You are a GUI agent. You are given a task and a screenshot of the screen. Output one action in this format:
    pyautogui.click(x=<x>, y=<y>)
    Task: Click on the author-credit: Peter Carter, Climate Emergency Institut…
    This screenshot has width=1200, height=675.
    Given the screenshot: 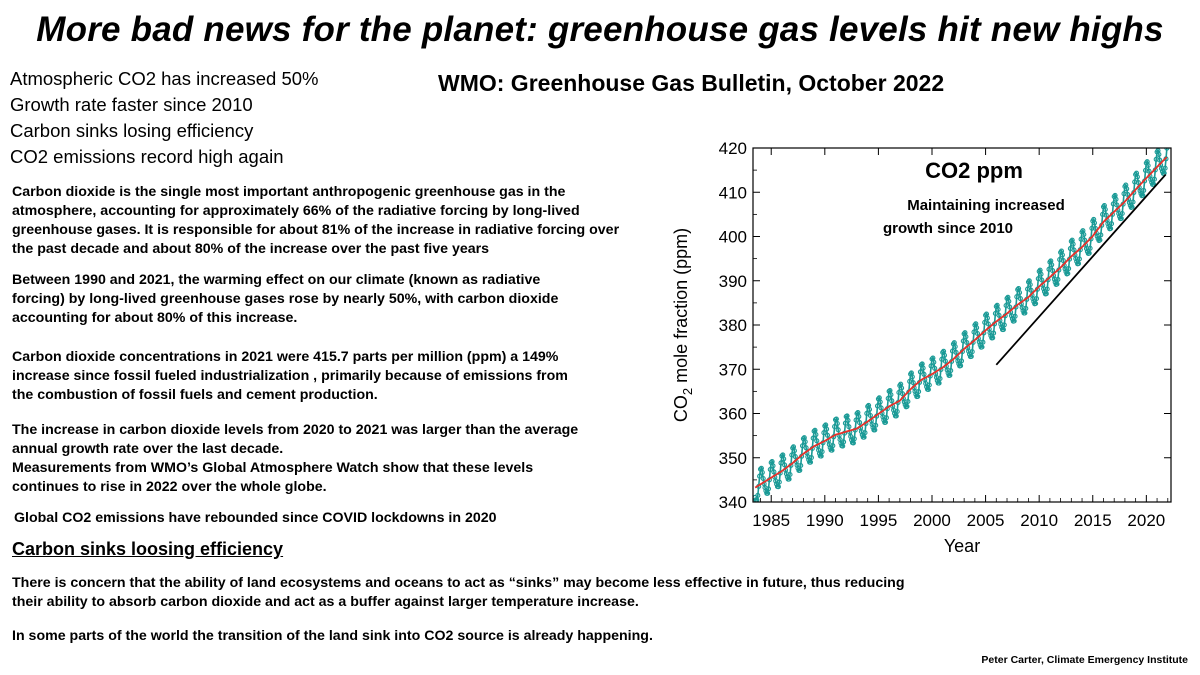 What is the action you would take?
    pyautogui.click(x=1084, y=660)
    